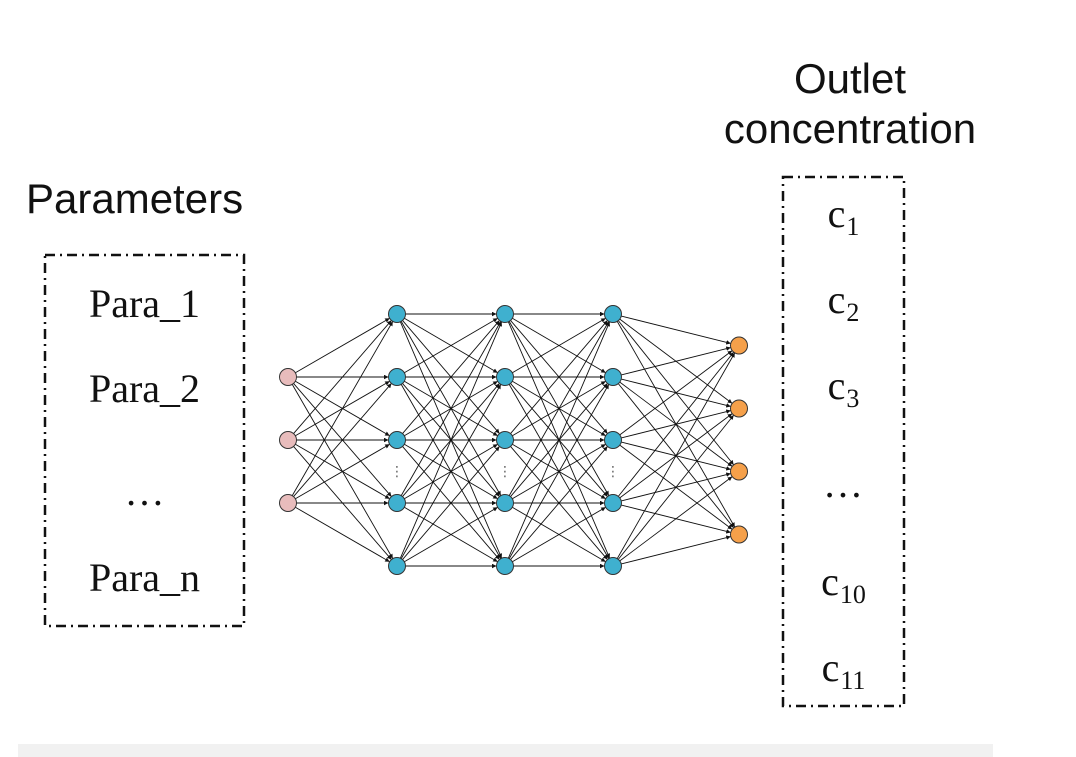  What do you see at coordinates (613, 472) in the screenshot?
I see `hidden-ellipsis-l3: ⋮` at bounding box center [613, 472].